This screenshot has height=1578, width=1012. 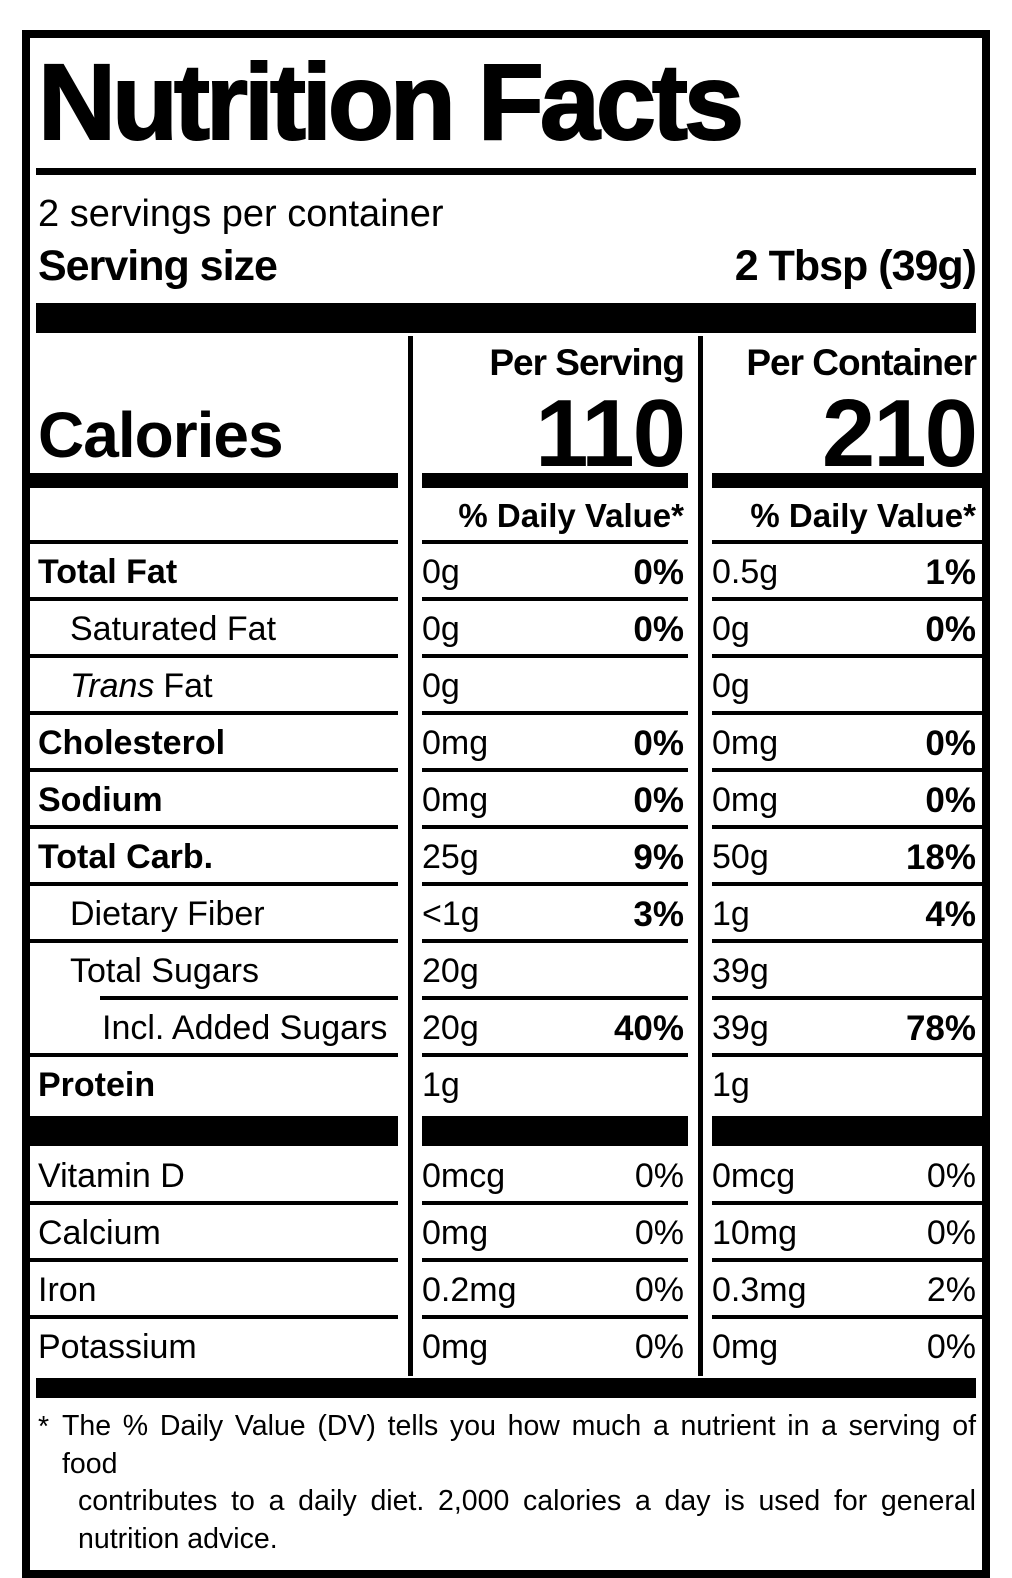 What do you see at coordinates (164, 971) in the screenshot?
I see `nutrient-name: Total Sugars` at bounding box center [164, 971].